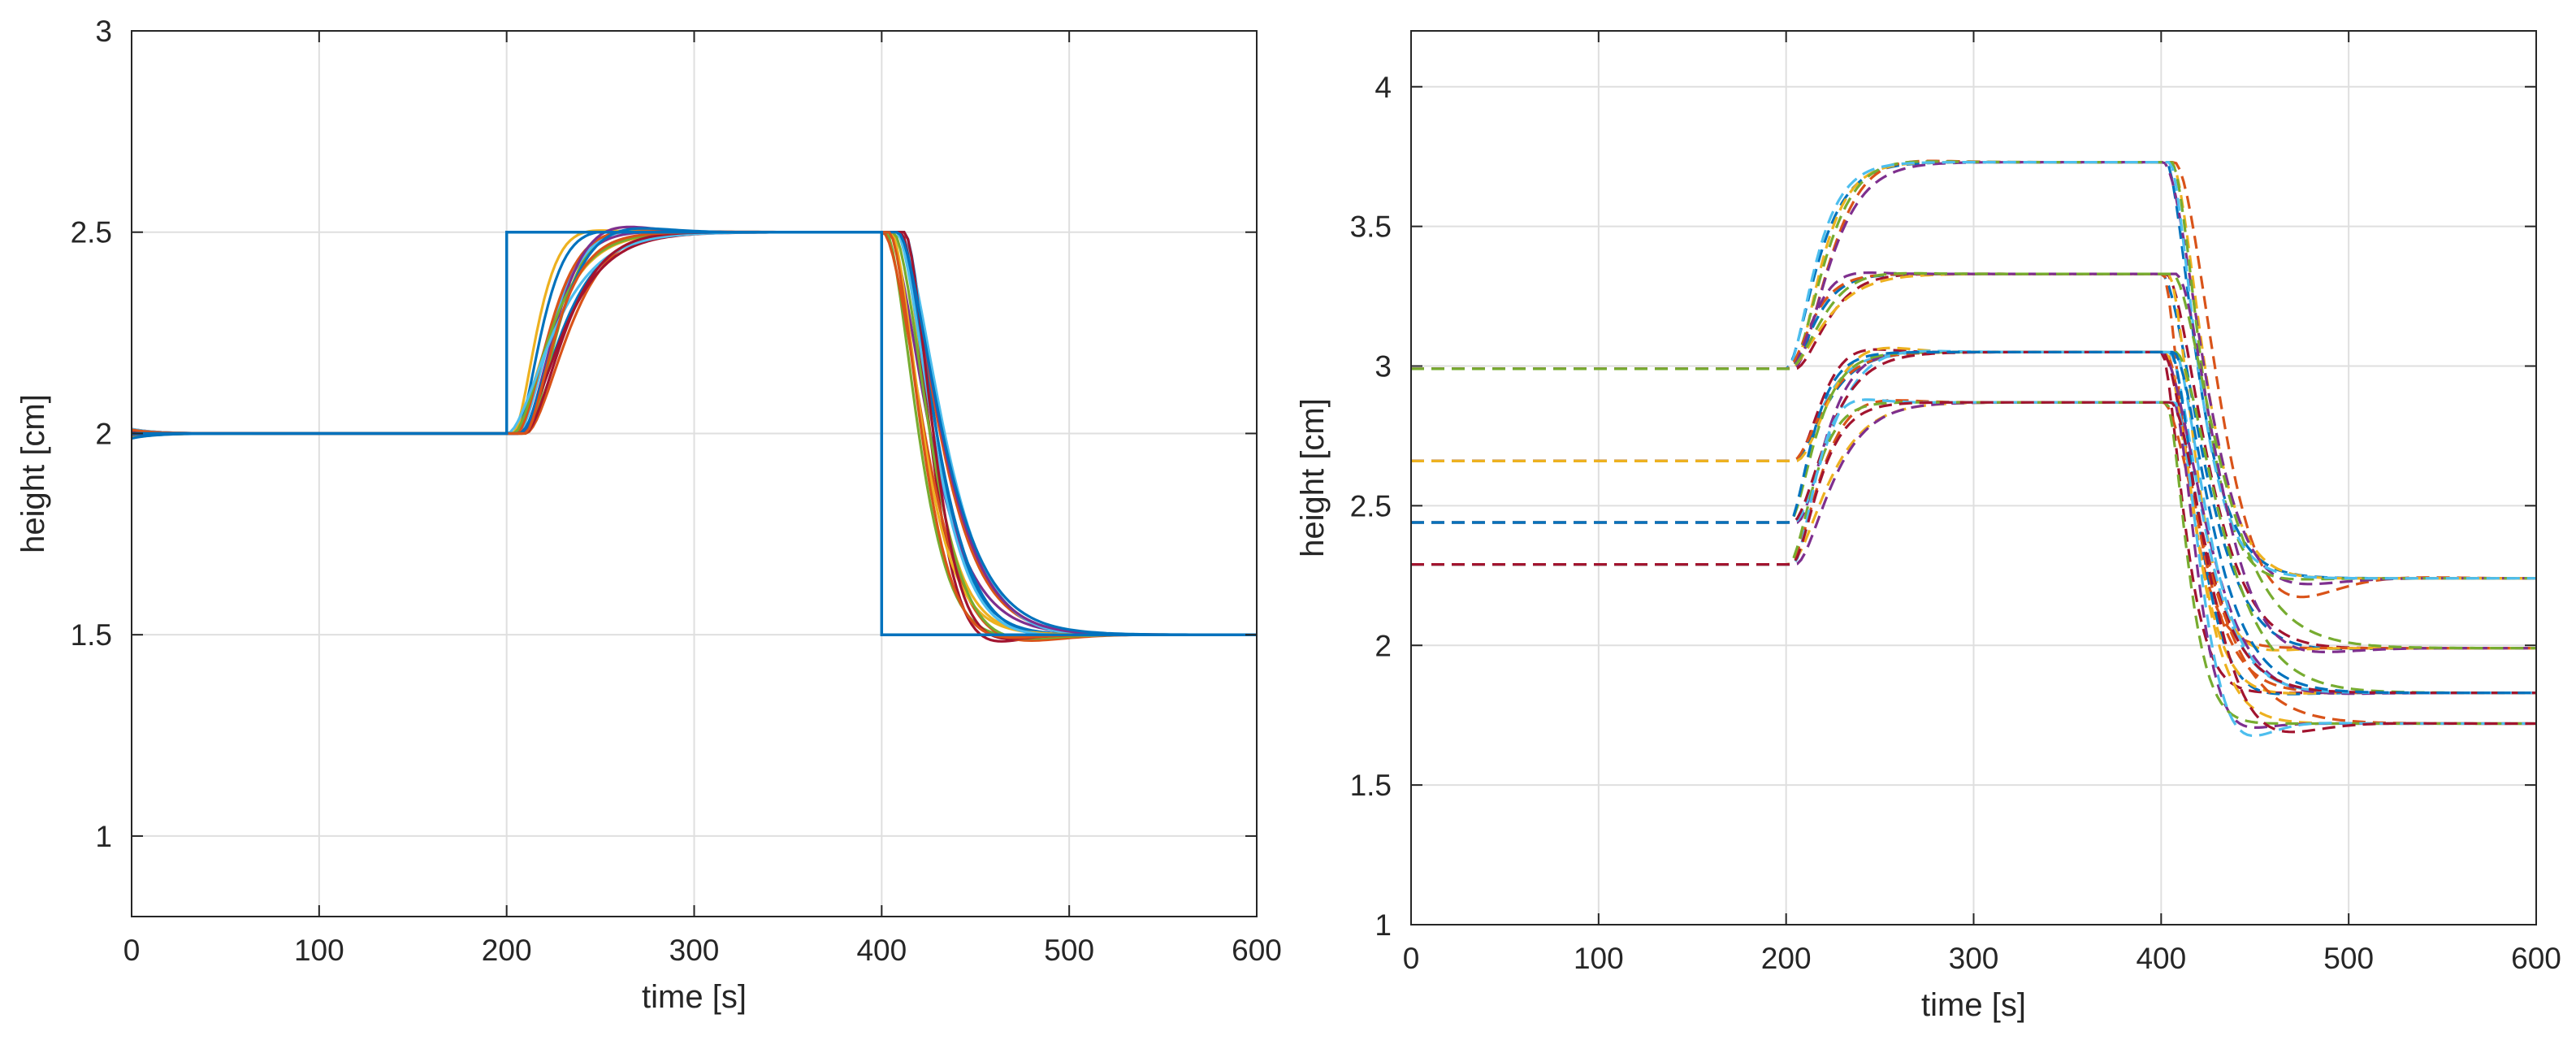 The image size is (2576, 1049). I want to click on y-tick-label: 4, so click(1383, 87).